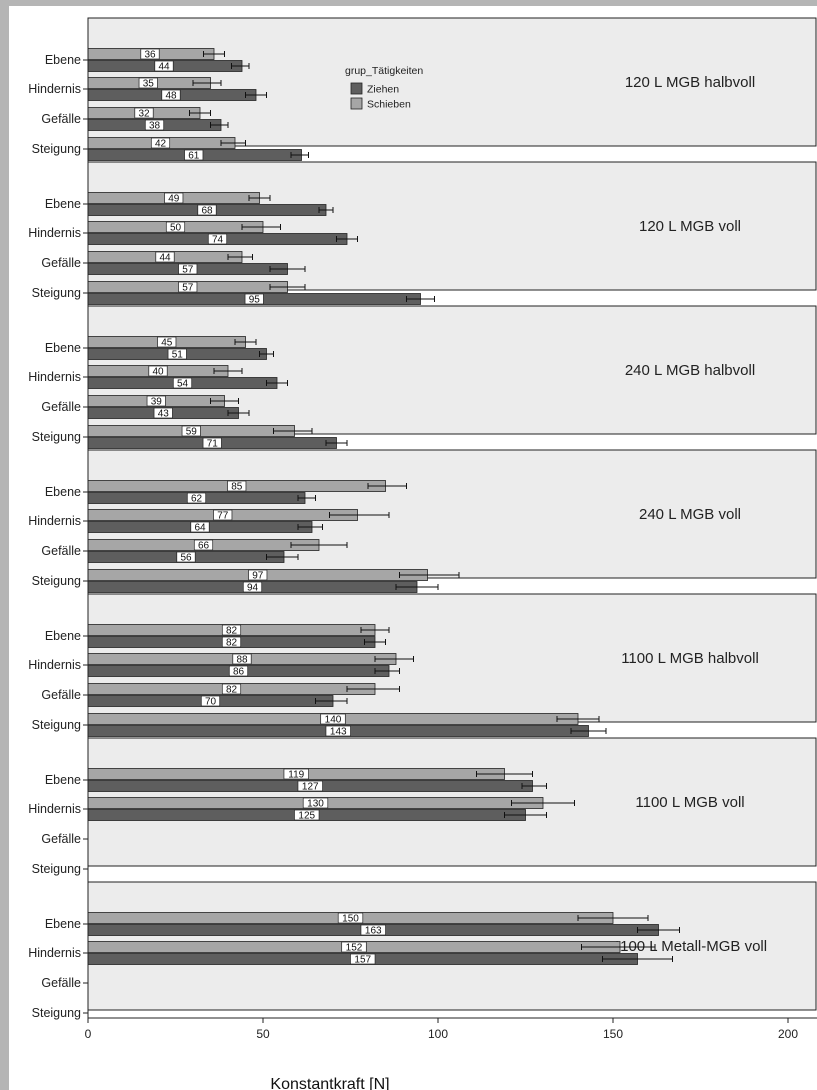 This screenshot has width=817, height=1090. Describe the element at coordinates (296, 774) in the screenshot. I see `data-label-schieben: 119` at that location.